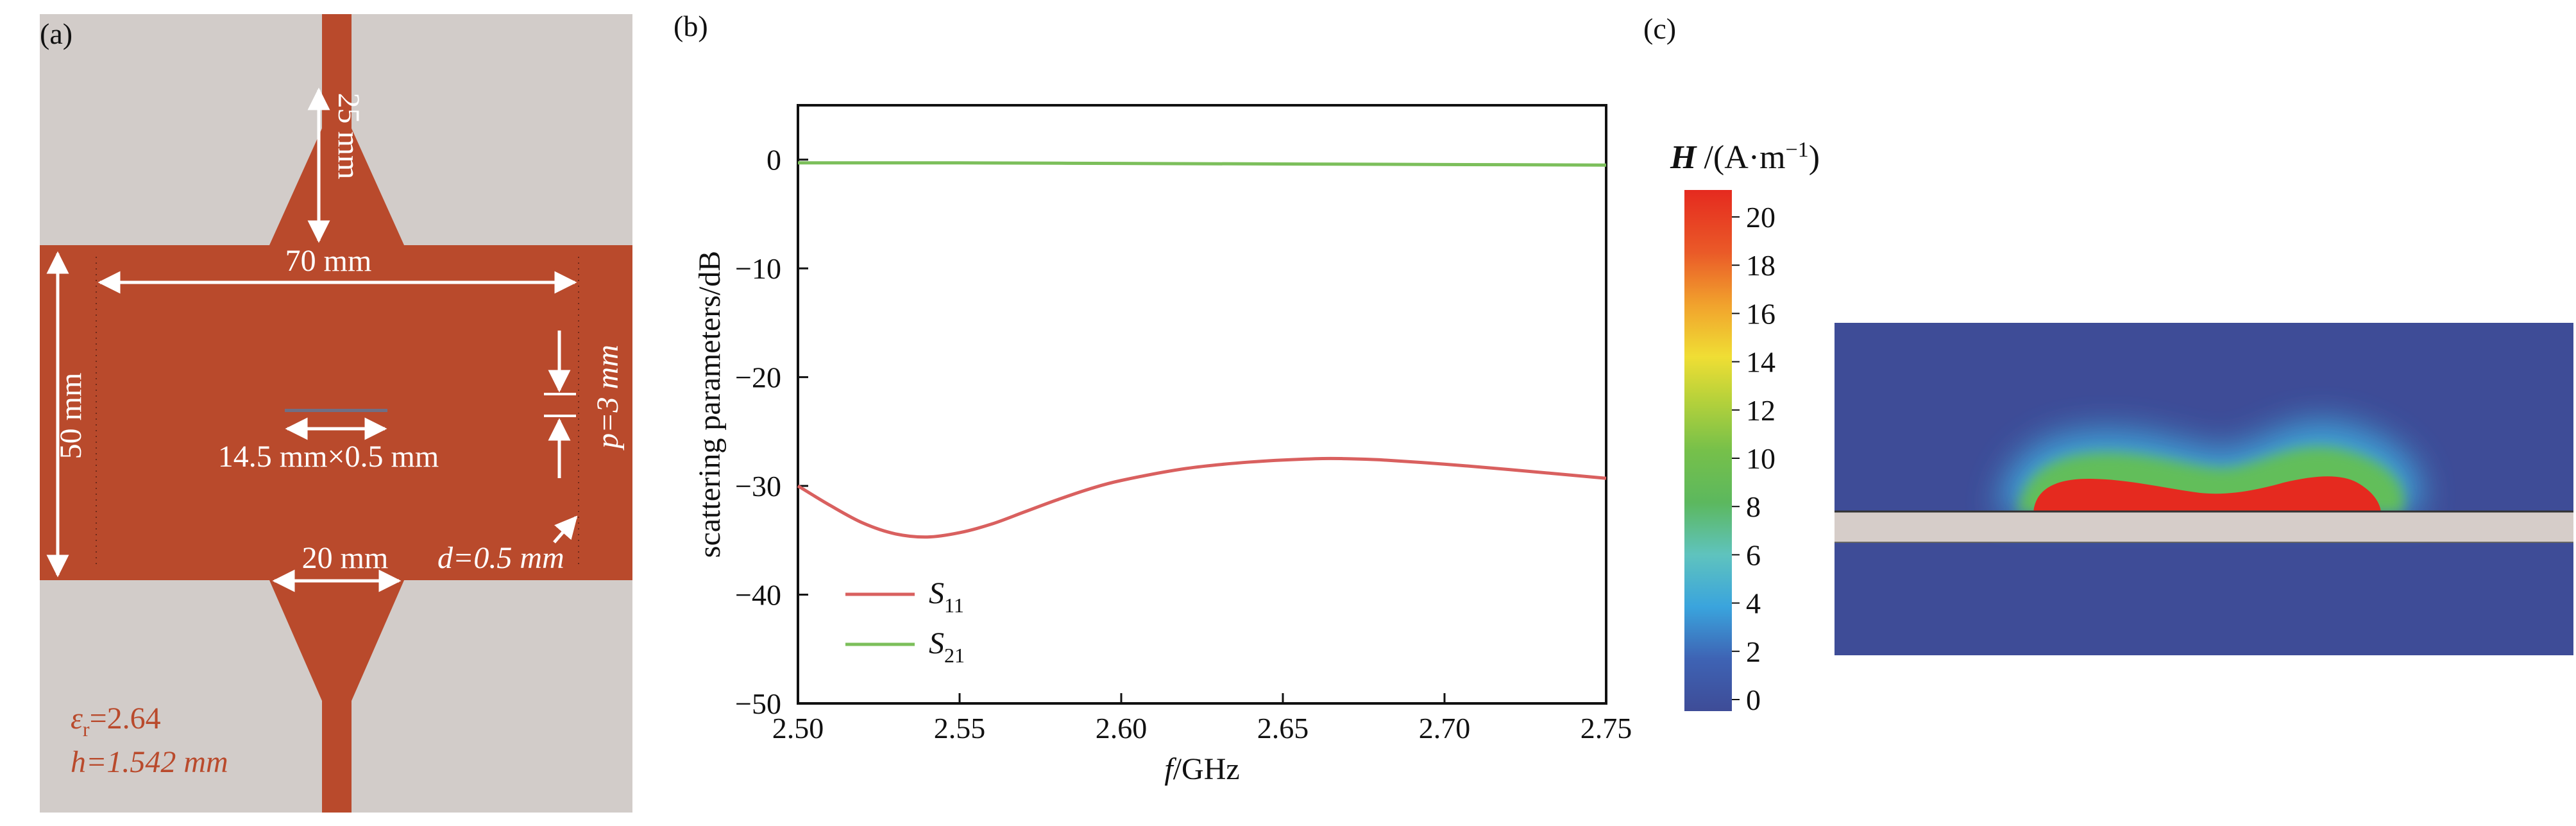 Image resolution: width=2576 pixels, height=826 pixels. What do you see at coordinates (1122, 728) in the screenshot?
I see `x-tick-label: 2.60` at bounding box center [1122, 728].